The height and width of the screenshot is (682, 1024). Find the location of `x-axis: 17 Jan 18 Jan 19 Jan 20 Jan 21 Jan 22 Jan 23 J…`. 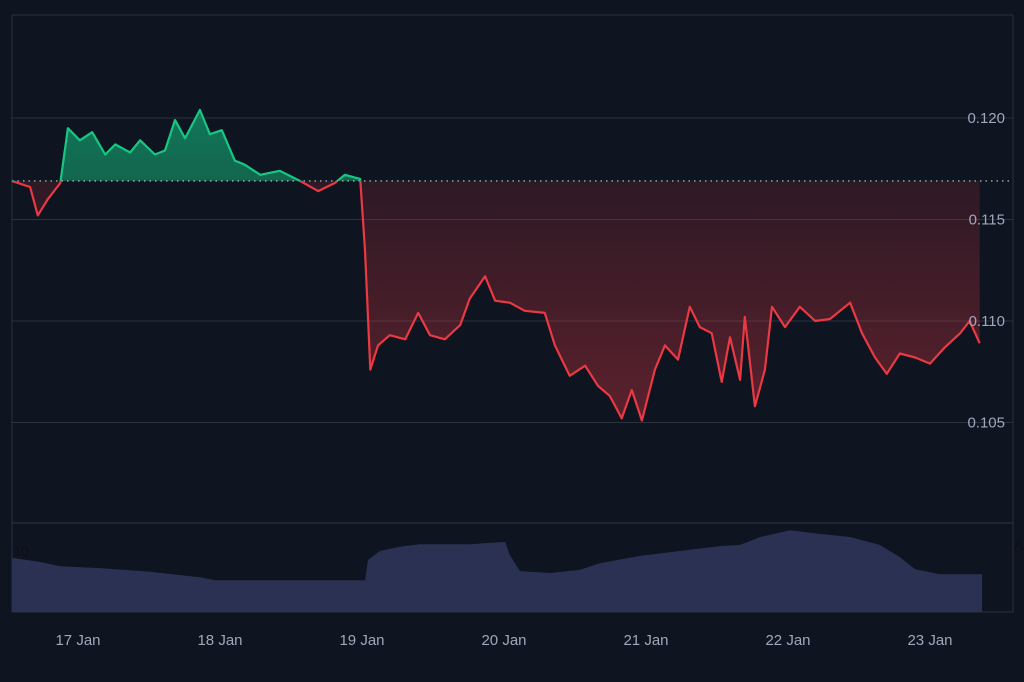

x-axis: 17 Jan 18 Jan 19 Jan 20 Jan 21 Jan 22 Jan 23 J… is located at coordinates (503, 640).